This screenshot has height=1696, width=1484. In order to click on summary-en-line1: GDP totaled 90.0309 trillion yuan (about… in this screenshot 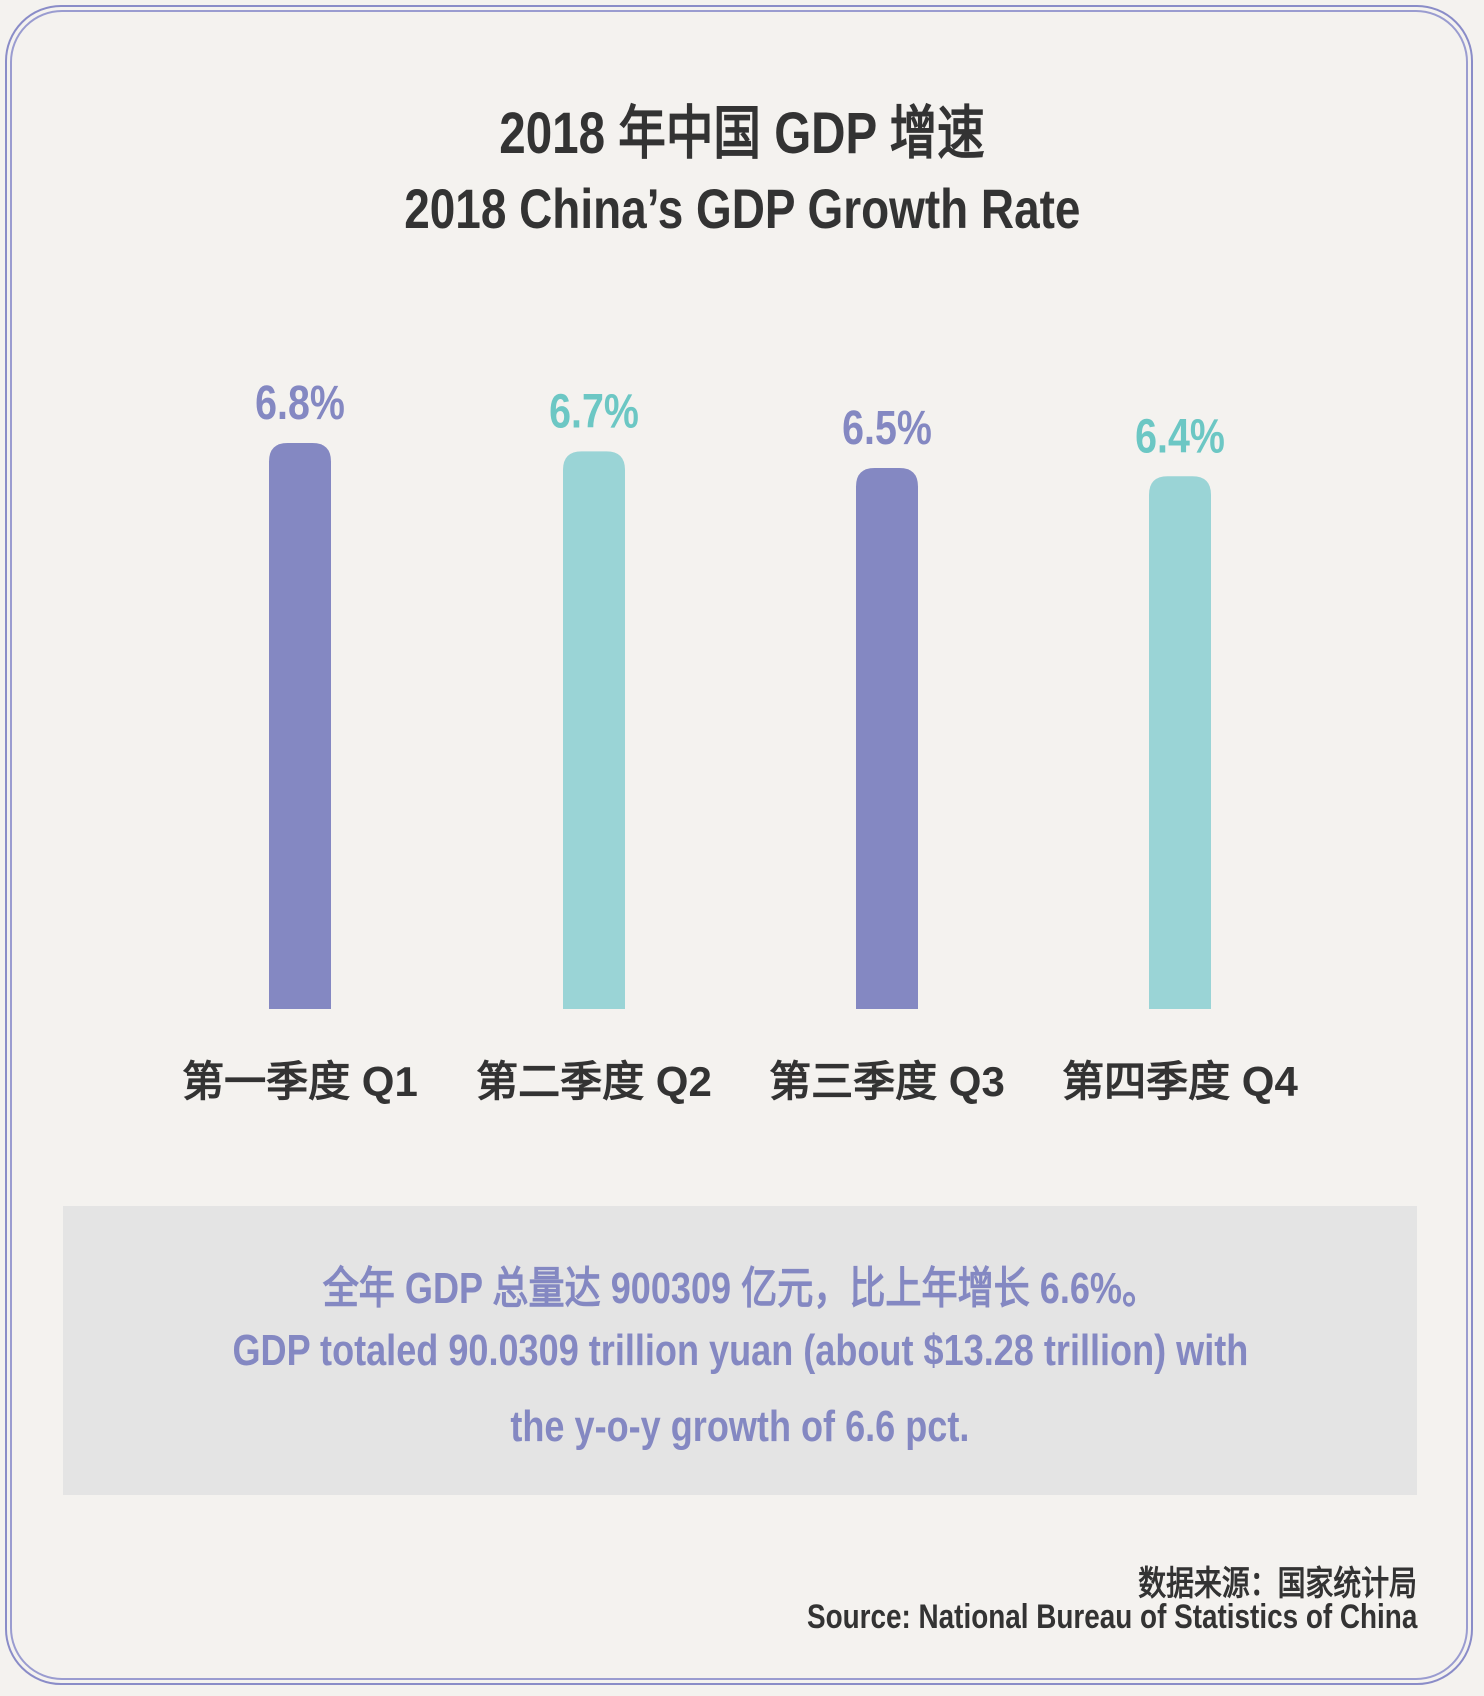, I will do `click(740, 1351)`.